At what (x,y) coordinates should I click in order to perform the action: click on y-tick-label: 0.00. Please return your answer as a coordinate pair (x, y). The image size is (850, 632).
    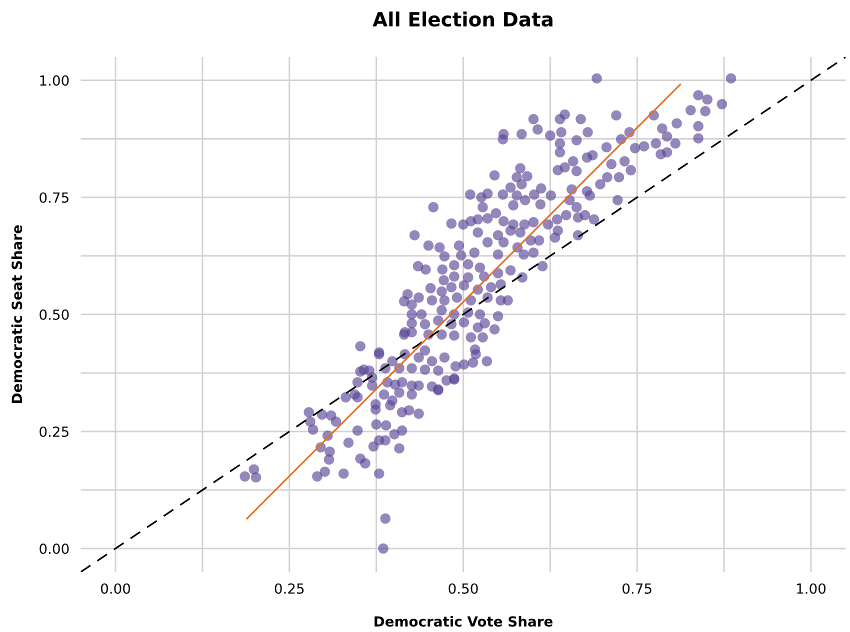
    Looking at the image, I should click on (54, 549).